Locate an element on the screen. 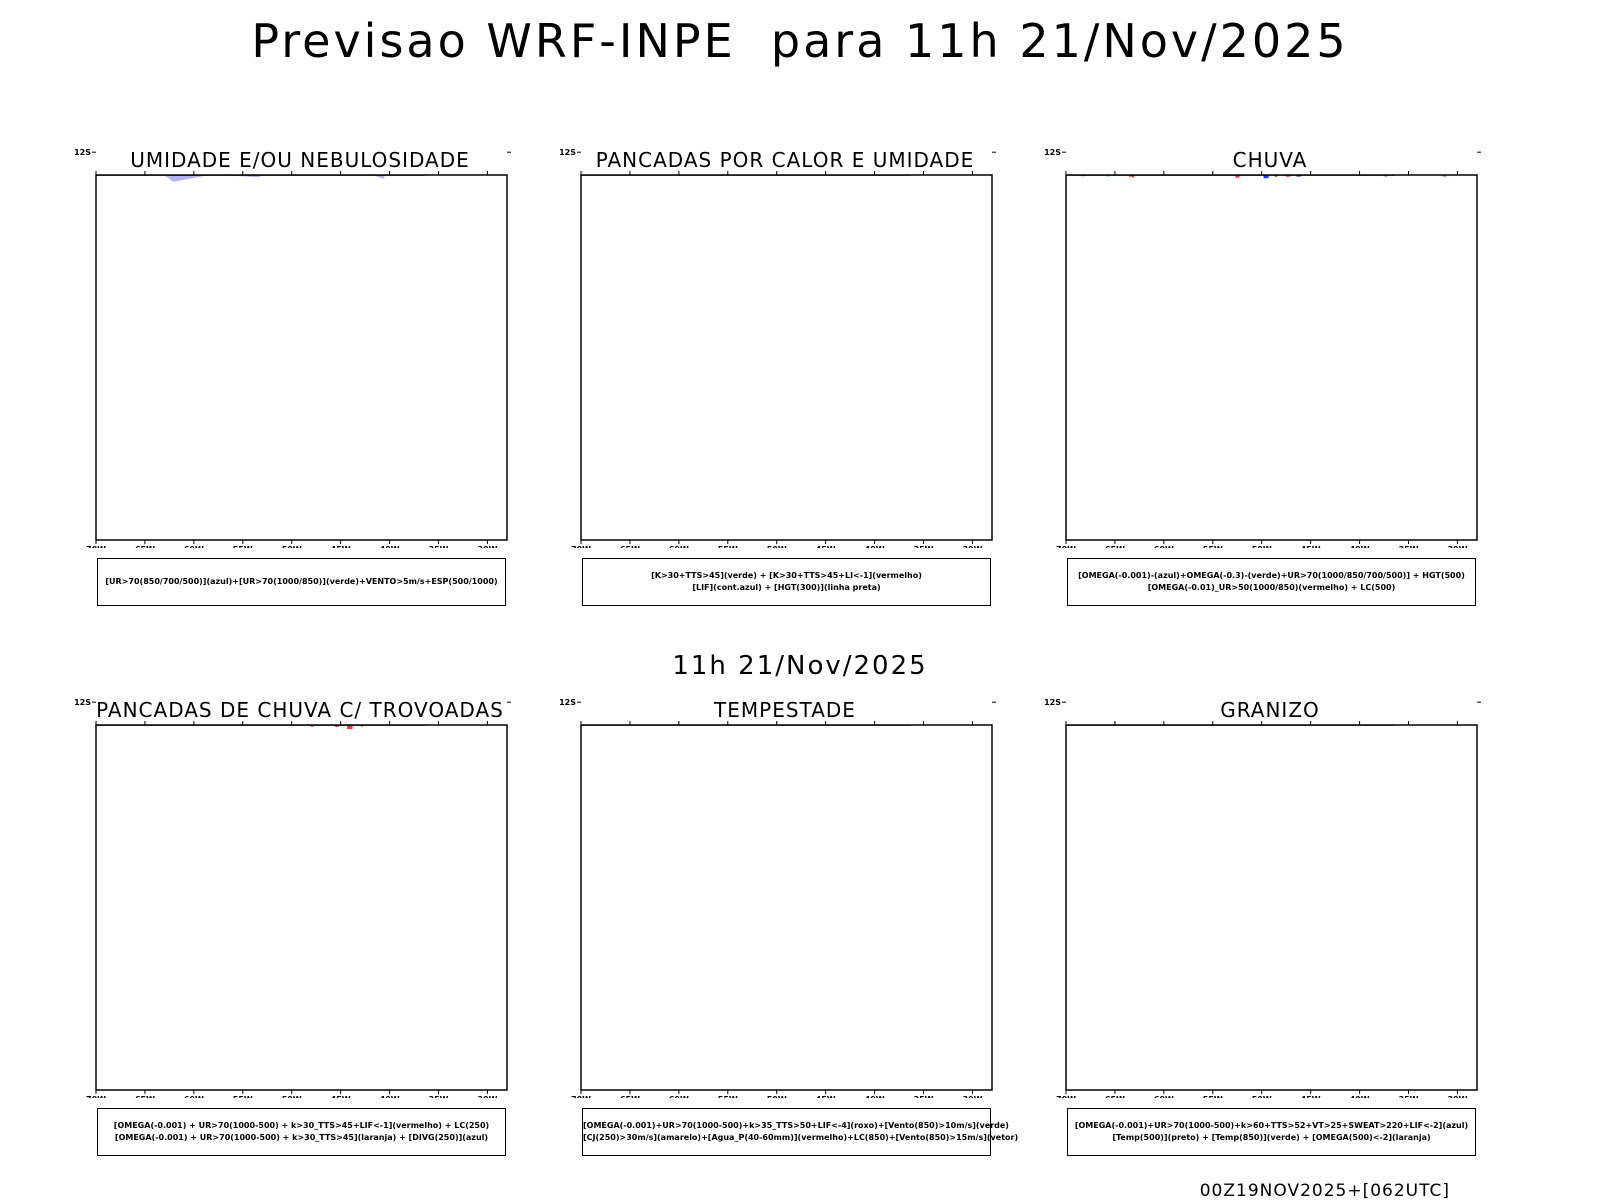 The height and width of the screenshot is (1201, 1600). trovoadas-country-border is located at coordinates (134, 706).